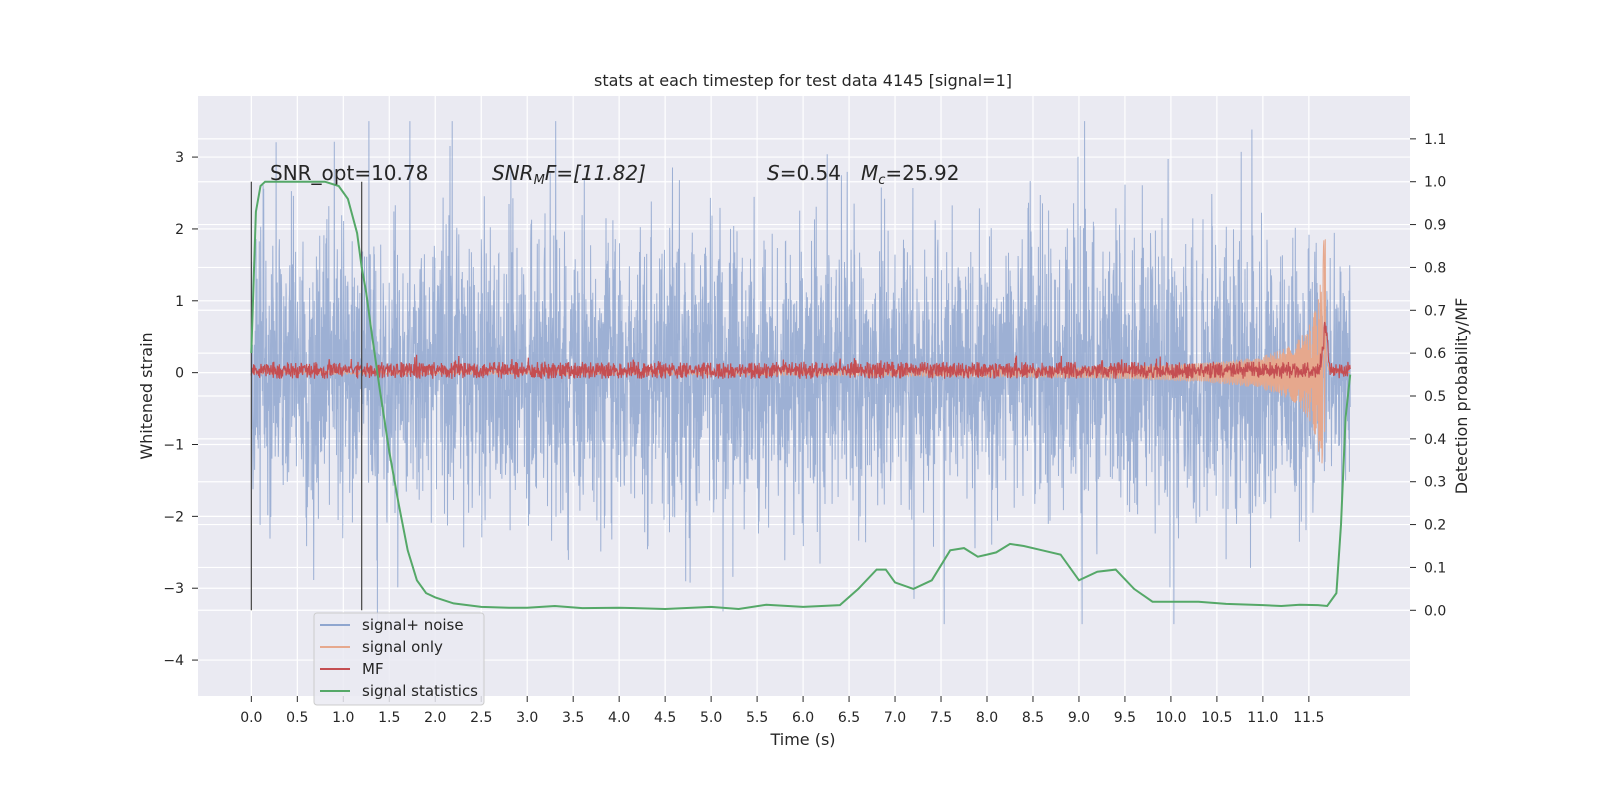  I want to click on y-left-tick-label: 2, so click(179, 230).